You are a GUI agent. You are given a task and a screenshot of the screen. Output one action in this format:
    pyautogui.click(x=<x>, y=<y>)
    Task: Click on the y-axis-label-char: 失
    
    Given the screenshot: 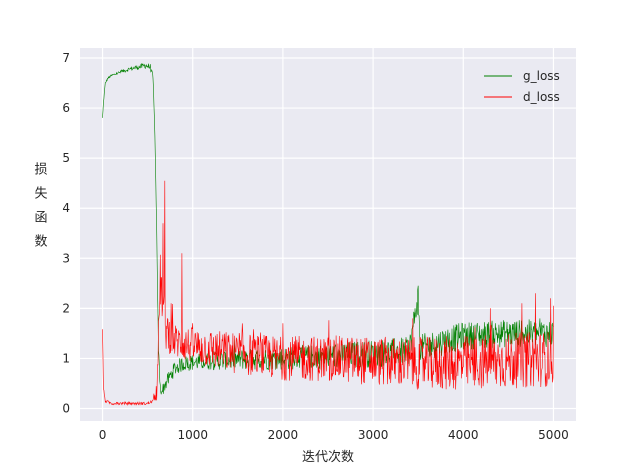 What is the action you would take?
    pyautogui.click(x=40, y=194)
    